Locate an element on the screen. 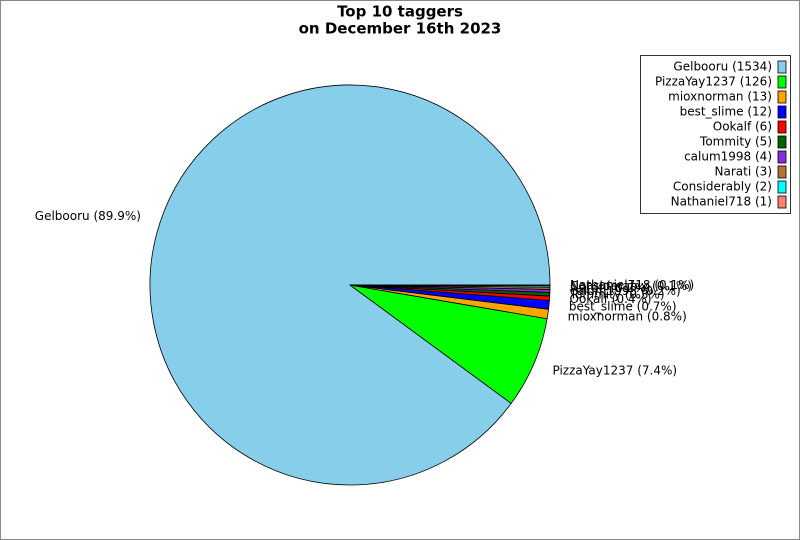 The height and width of the screenshot is (540, 800). slice-label: Nathaniel718 (0.1%) is located at coordinates (632, 285).